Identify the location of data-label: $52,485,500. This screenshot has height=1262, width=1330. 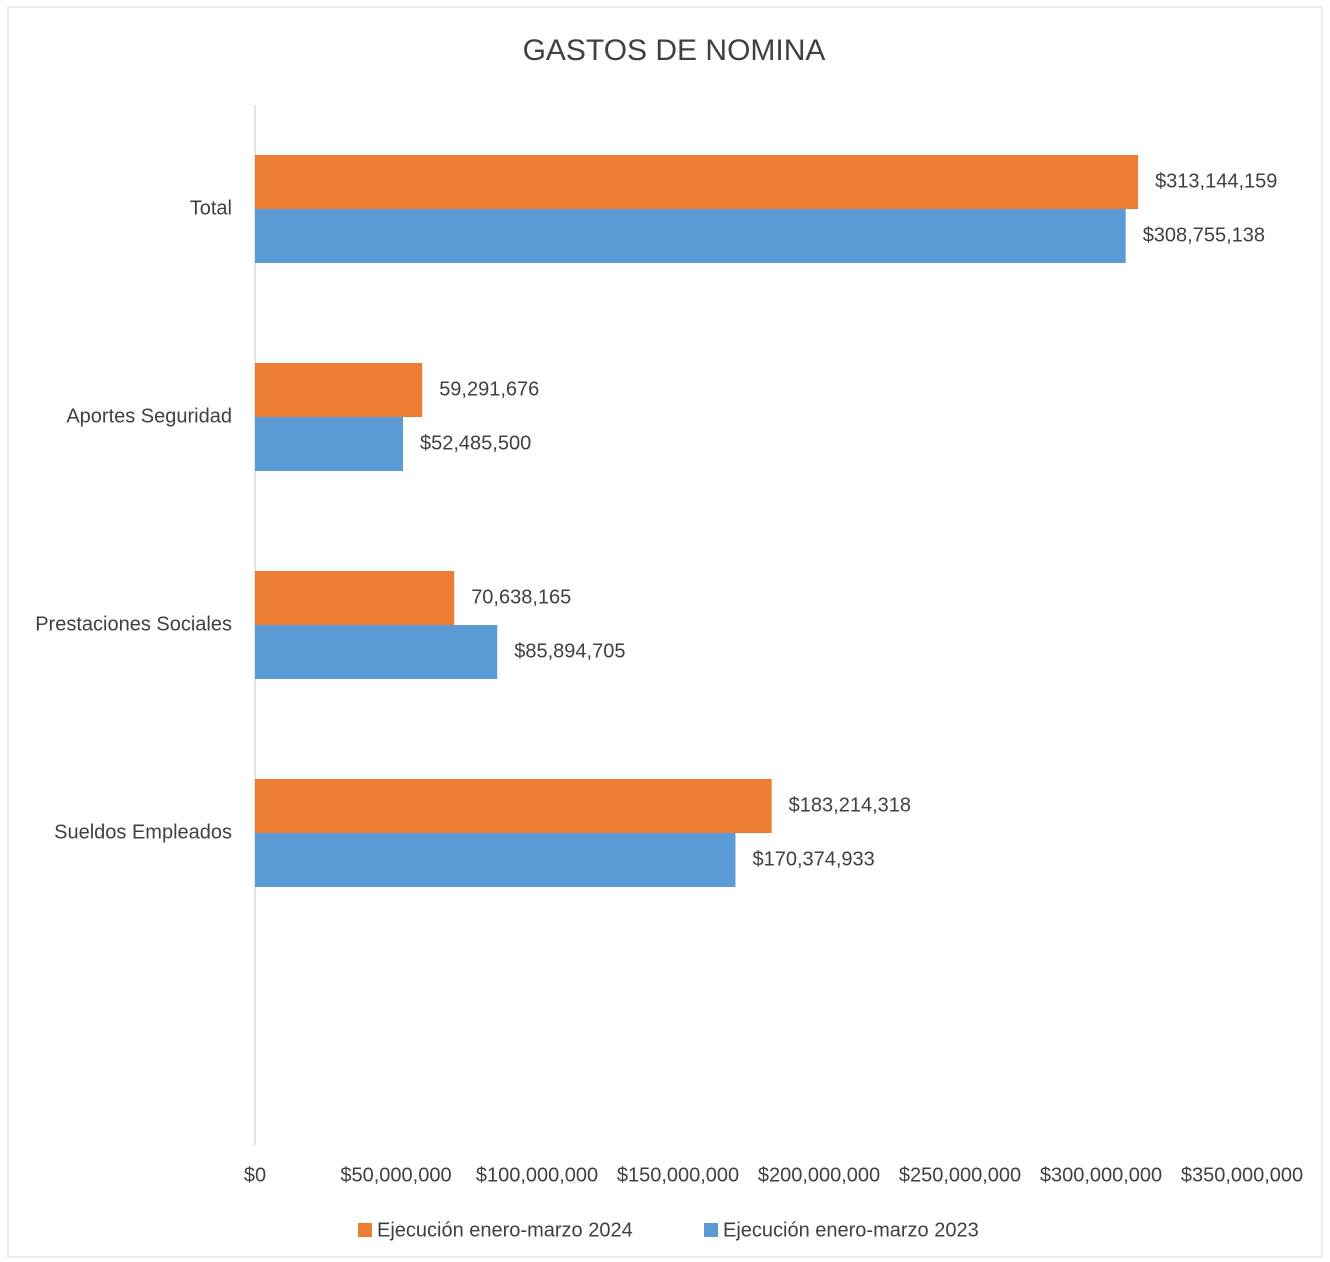
(475, 443).